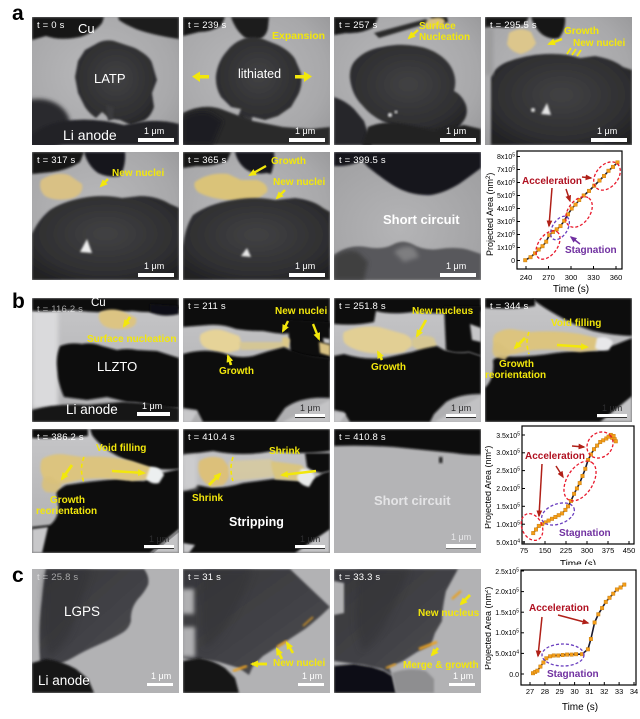  I want to click on svg-text: 240, so click(526, 277).